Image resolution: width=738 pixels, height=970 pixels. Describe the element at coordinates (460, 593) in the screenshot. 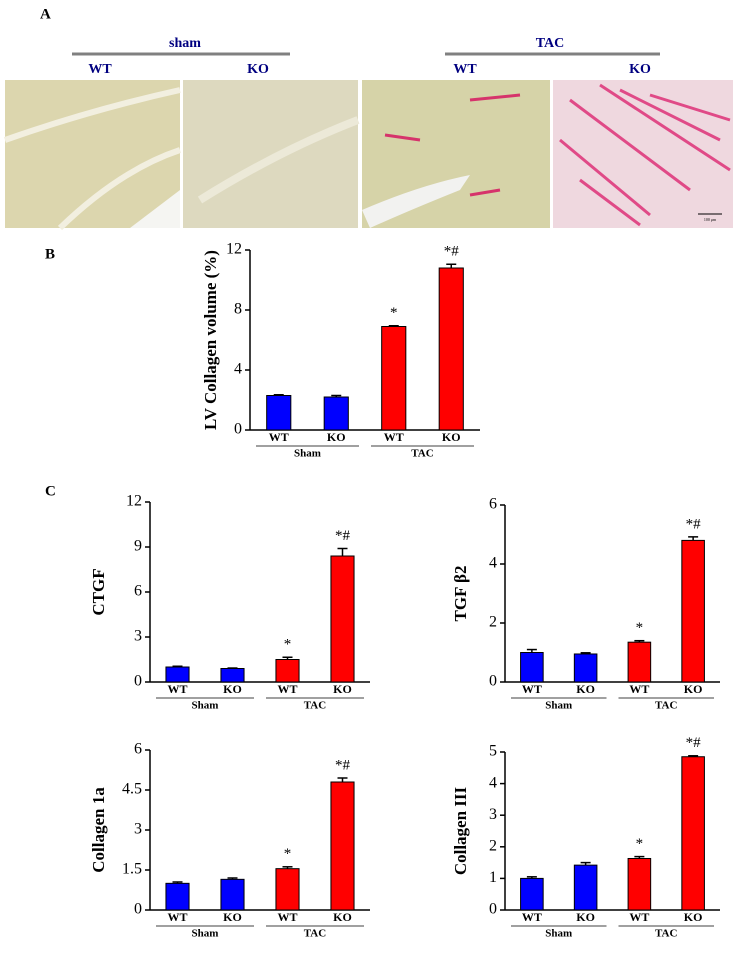

I see `y-axis-label: TGF β2` at that location.